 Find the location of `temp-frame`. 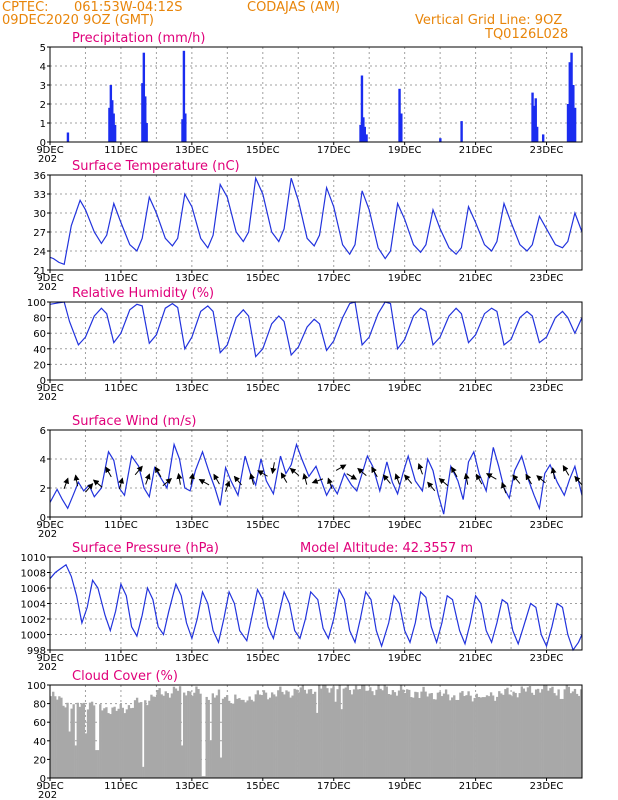

temp-frame is located at coordinates (316, 222).